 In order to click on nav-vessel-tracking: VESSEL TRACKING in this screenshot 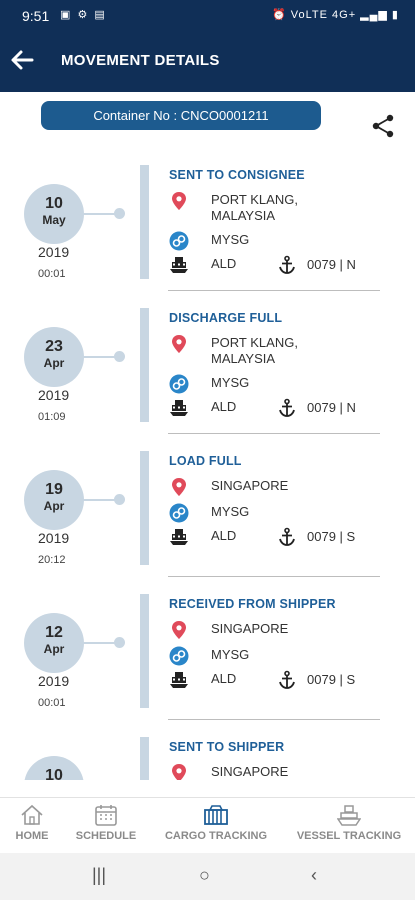, I will do `click(349, 823)`.